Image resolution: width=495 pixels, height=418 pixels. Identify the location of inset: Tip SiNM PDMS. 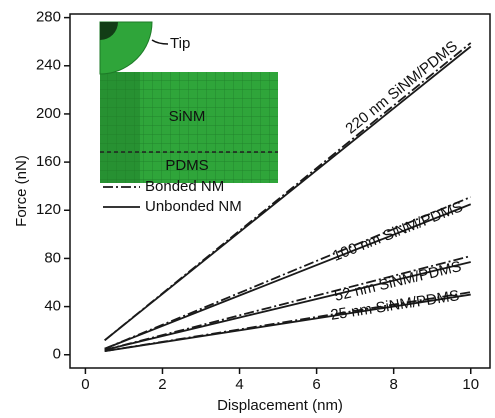
(188, 102).